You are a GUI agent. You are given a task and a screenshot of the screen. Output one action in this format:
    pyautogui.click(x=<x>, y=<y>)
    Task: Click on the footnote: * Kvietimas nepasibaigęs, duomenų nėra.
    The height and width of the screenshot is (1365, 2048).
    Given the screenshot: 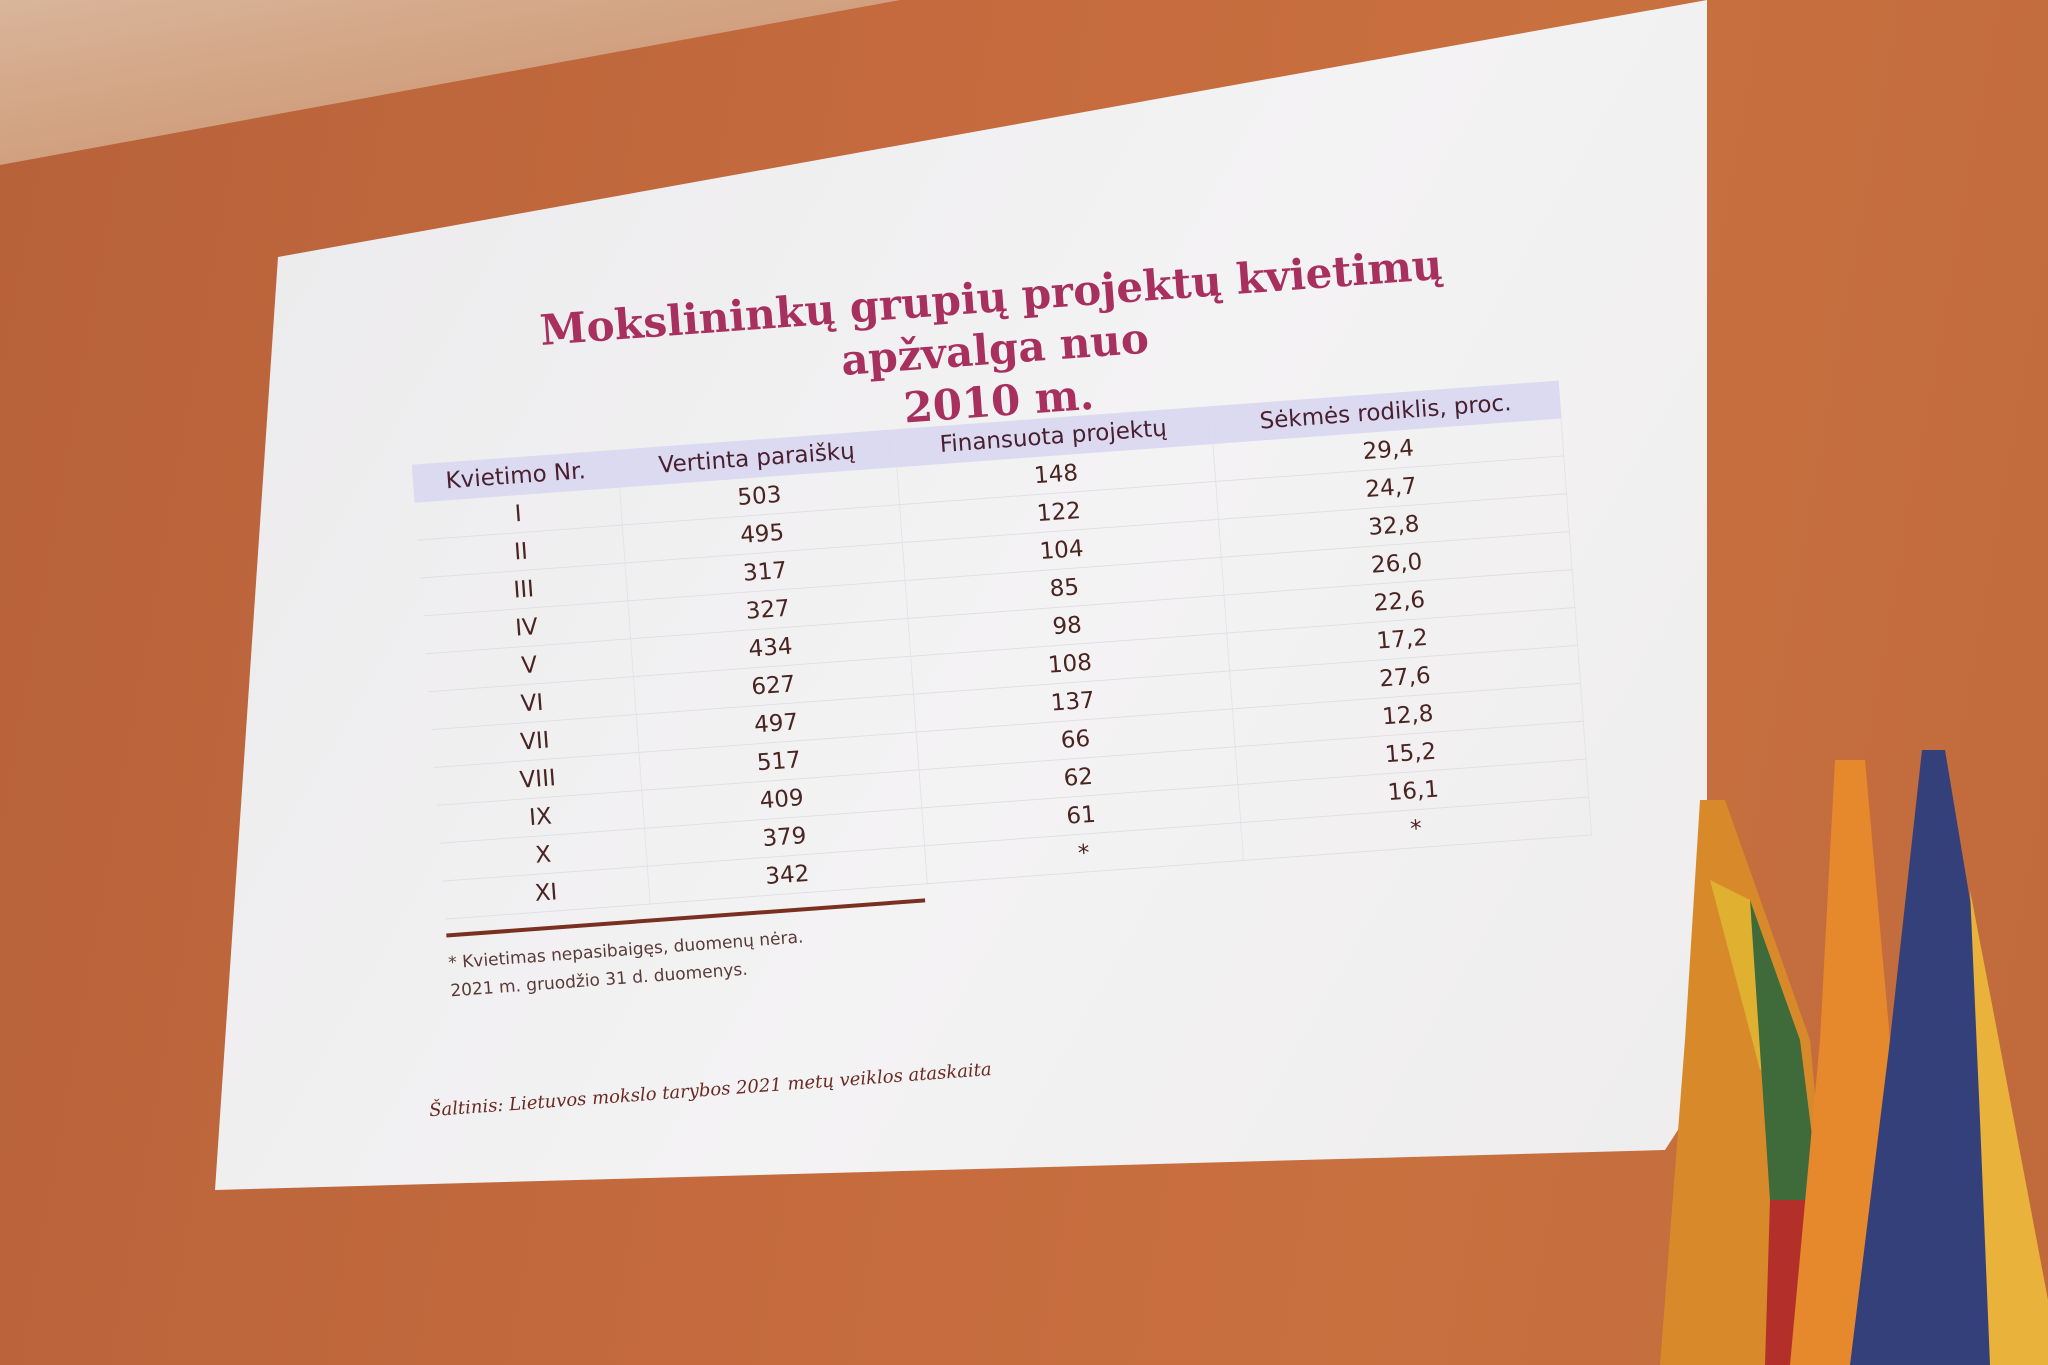 What is the action you would take?
    pyautogui.click(x=625, y=950)
    